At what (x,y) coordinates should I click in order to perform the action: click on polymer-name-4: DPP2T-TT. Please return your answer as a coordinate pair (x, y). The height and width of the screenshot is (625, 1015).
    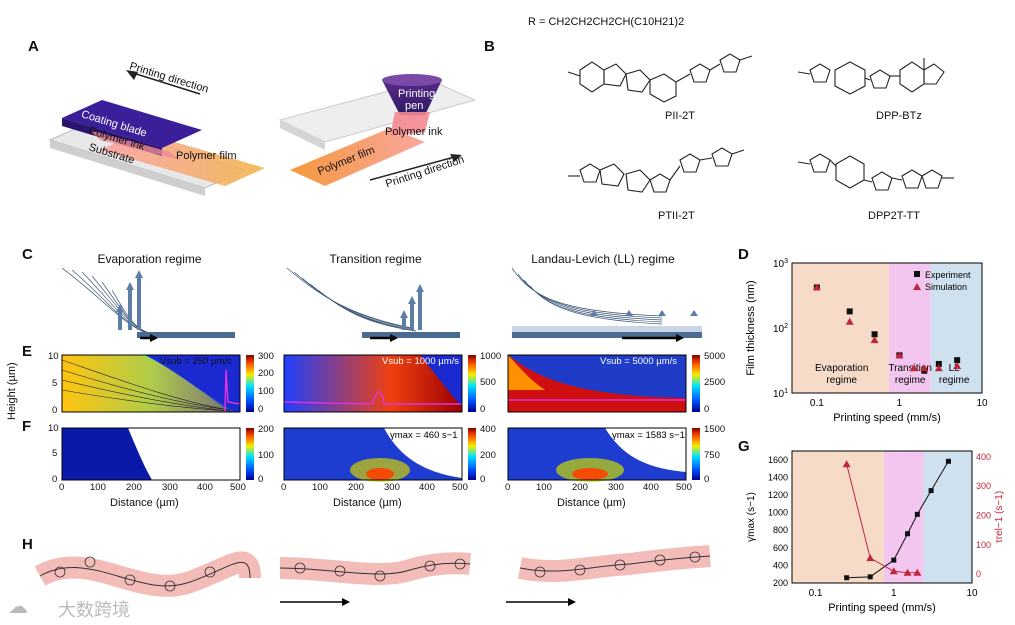
    Looking at the image, I should click on (894, 216).